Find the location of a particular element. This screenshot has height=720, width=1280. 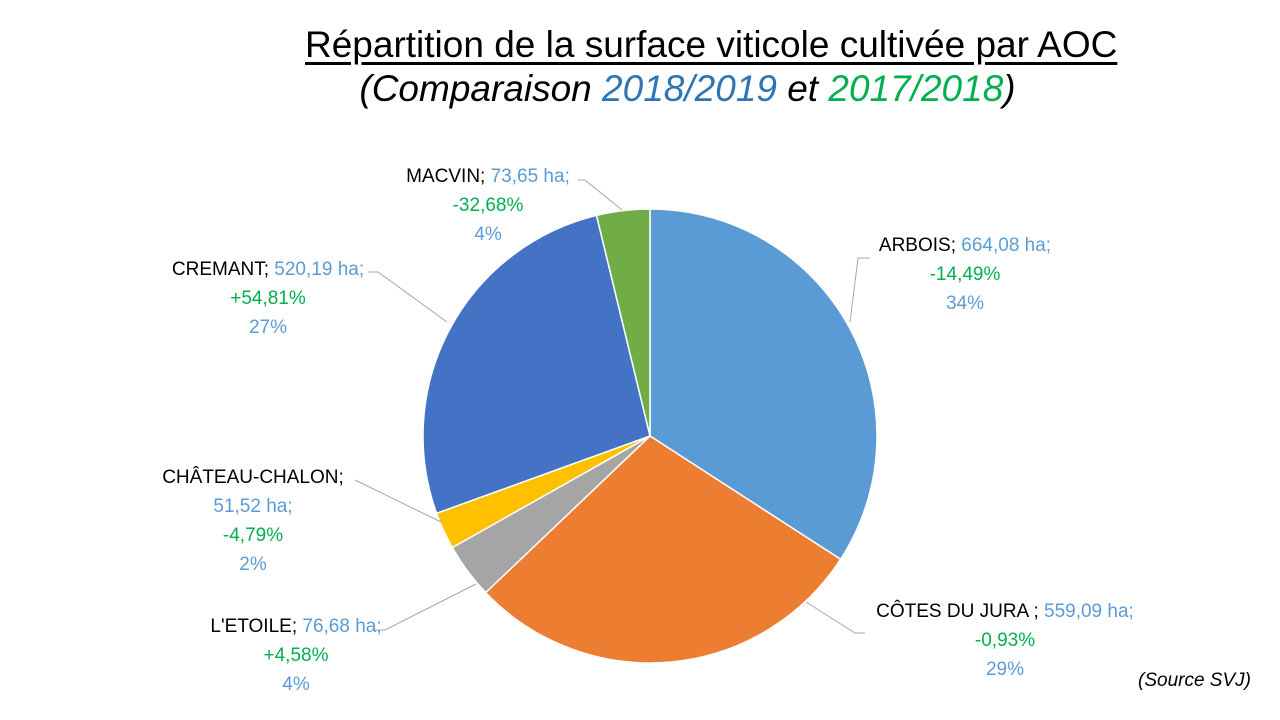

slice-area: 73,65 ha; is located at coordinates (530, 176).